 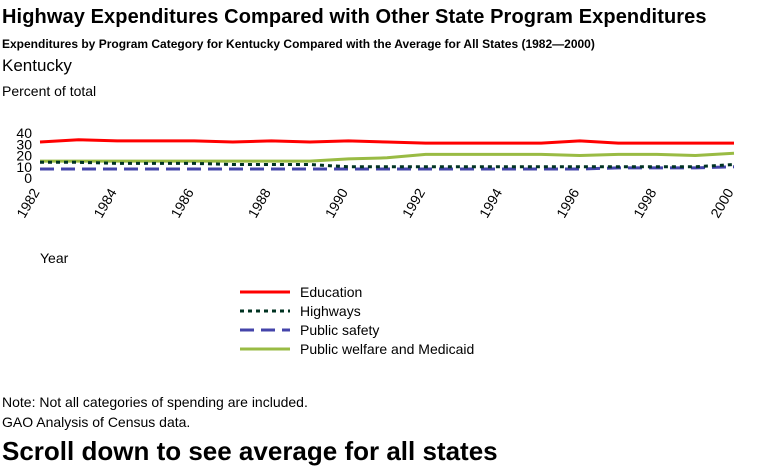 What do you see at coordinates (265, 349) in the screenshot?
I see `legend-swatch-public-welfare` at bounding box center [265, 349].